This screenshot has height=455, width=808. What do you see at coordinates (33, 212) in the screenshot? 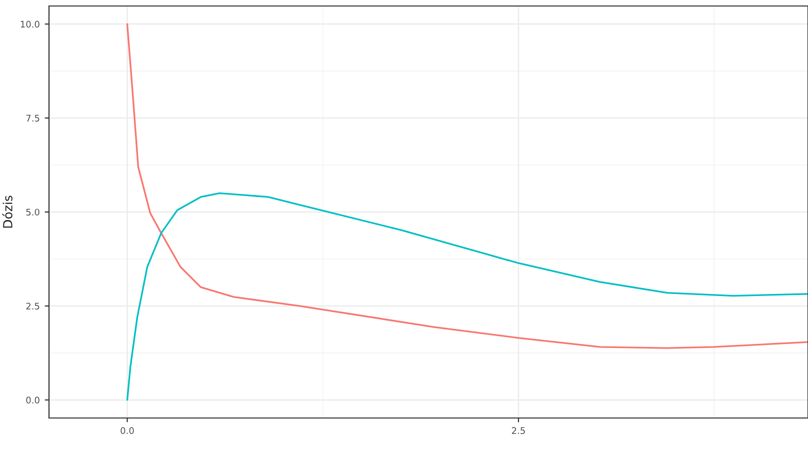
I see `y-tick-label: 5.0` at bounding box center [33, 212].